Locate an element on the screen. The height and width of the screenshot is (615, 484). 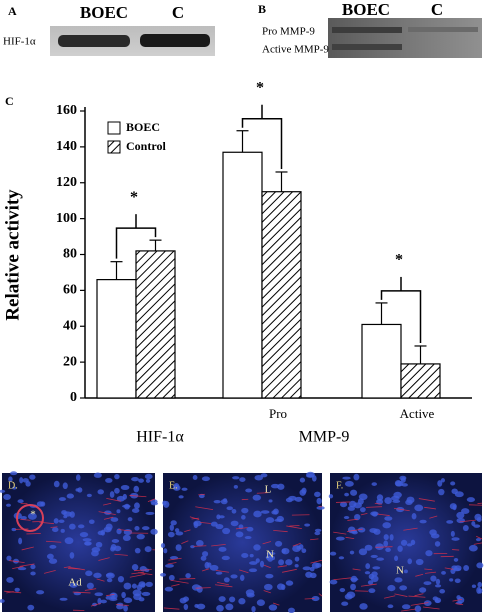
micrograph-label: E. is located at coordinates (173, 485).